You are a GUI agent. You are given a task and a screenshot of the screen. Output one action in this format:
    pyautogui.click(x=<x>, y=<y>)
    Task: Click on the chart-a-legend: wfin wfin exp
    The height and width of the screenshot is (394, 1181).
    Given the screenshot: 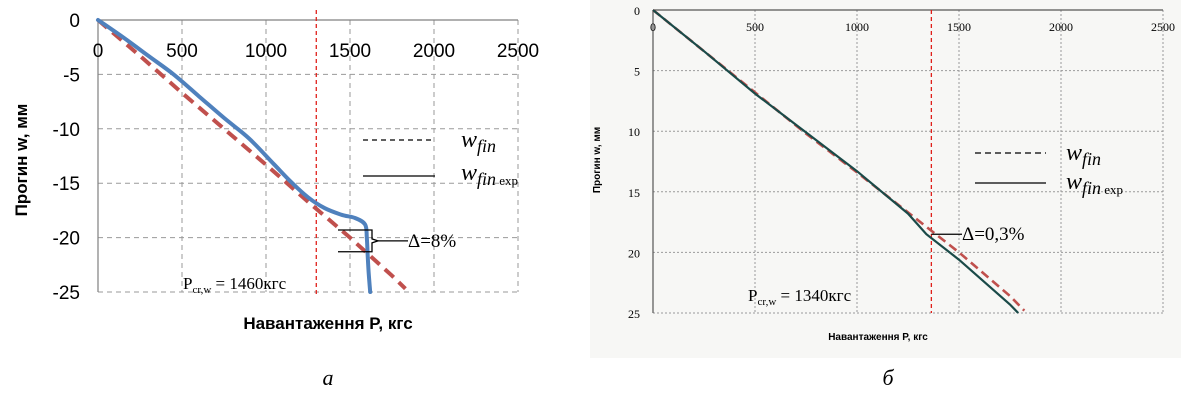 What is the action you would take?
    pyautogui.click(x=440, y=158)
    